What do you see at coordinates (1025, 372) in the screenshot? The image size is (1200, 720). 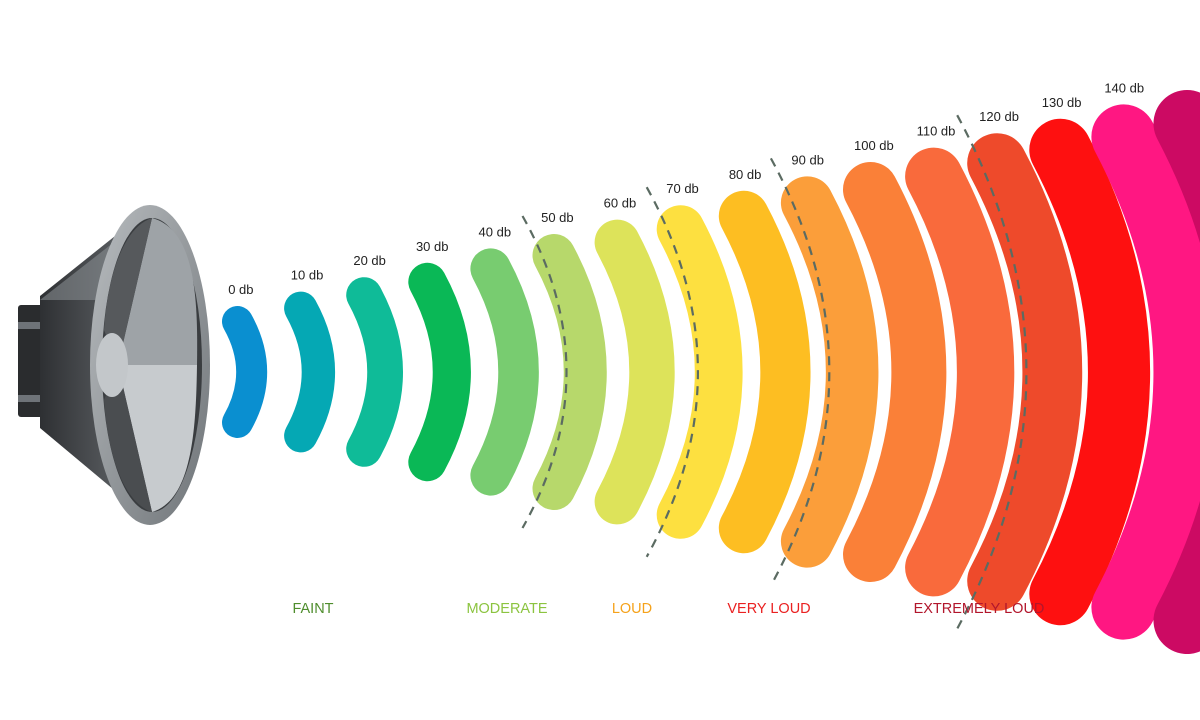 I see `sound-wave-120-db` at bounding box center [1025, 372].